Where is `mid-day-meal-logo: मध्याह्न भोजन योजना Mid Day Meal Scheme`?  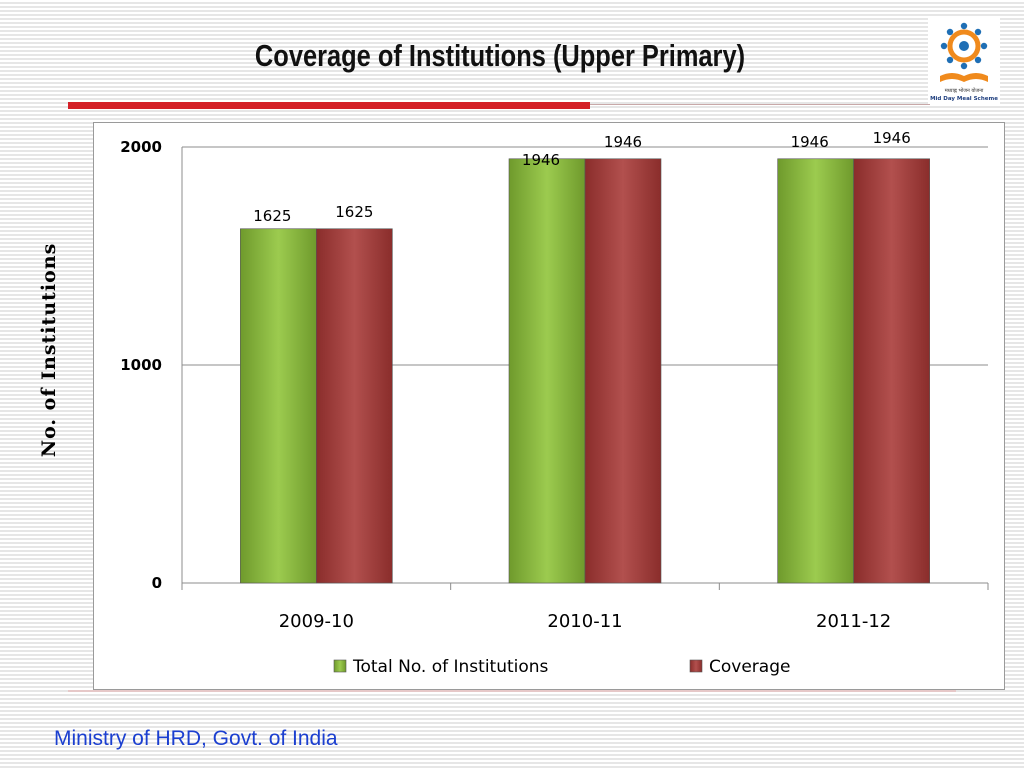 mid-day-meal-logo: मध्याह्न भोजन योजना Mid Day Meal Scheme is located at coordinates (964, 61).